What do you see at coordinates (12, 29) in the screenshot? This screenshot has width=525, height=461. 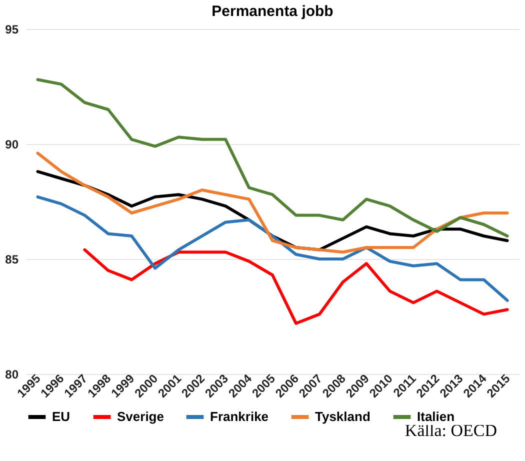 I see `y-tick-label: 95` at bounding box center [12, 29].